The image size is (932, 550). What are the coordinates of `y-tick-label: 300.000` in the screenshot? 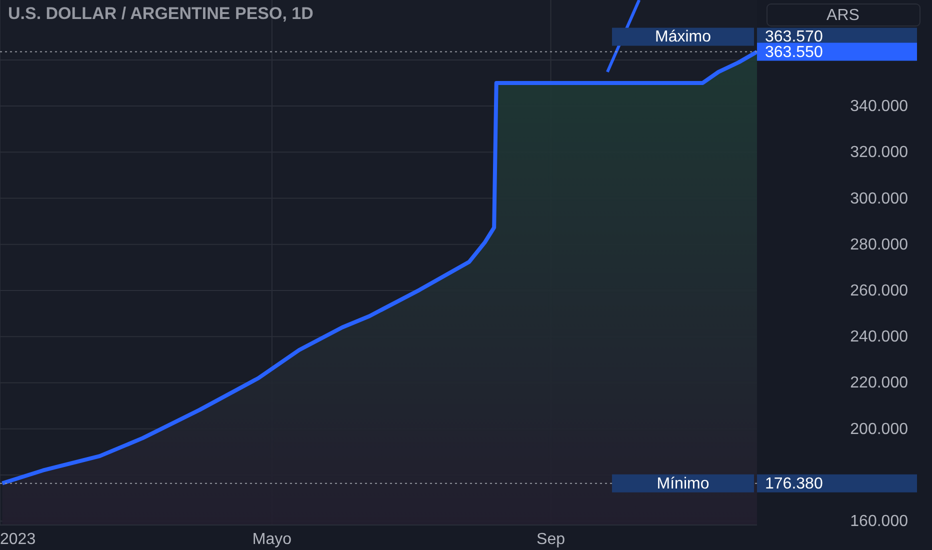 It's located at (879, 199).